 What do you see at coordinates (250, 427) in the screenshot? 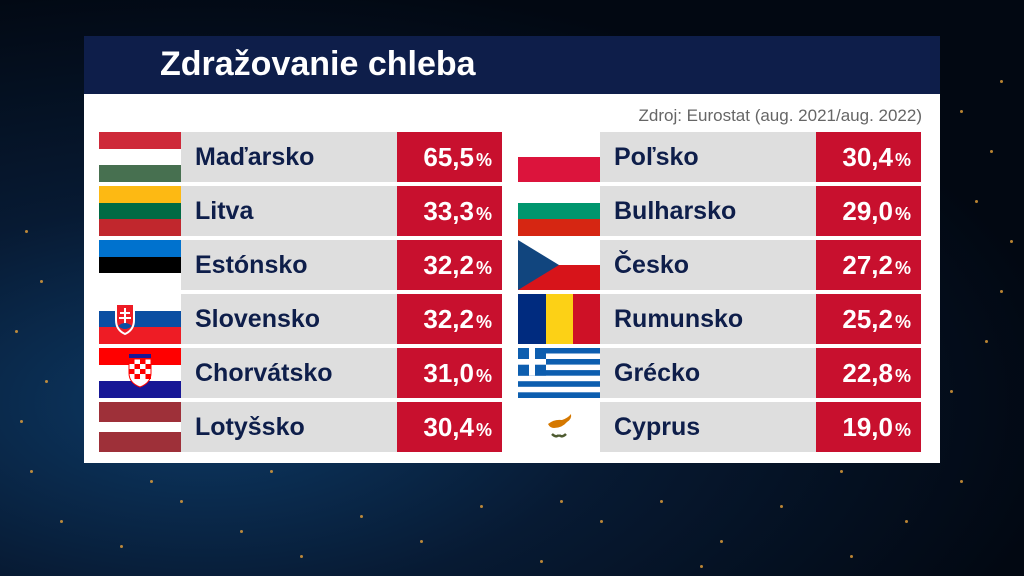
I see `country-name: Lotyšsko` at bounding box center [250, 427].